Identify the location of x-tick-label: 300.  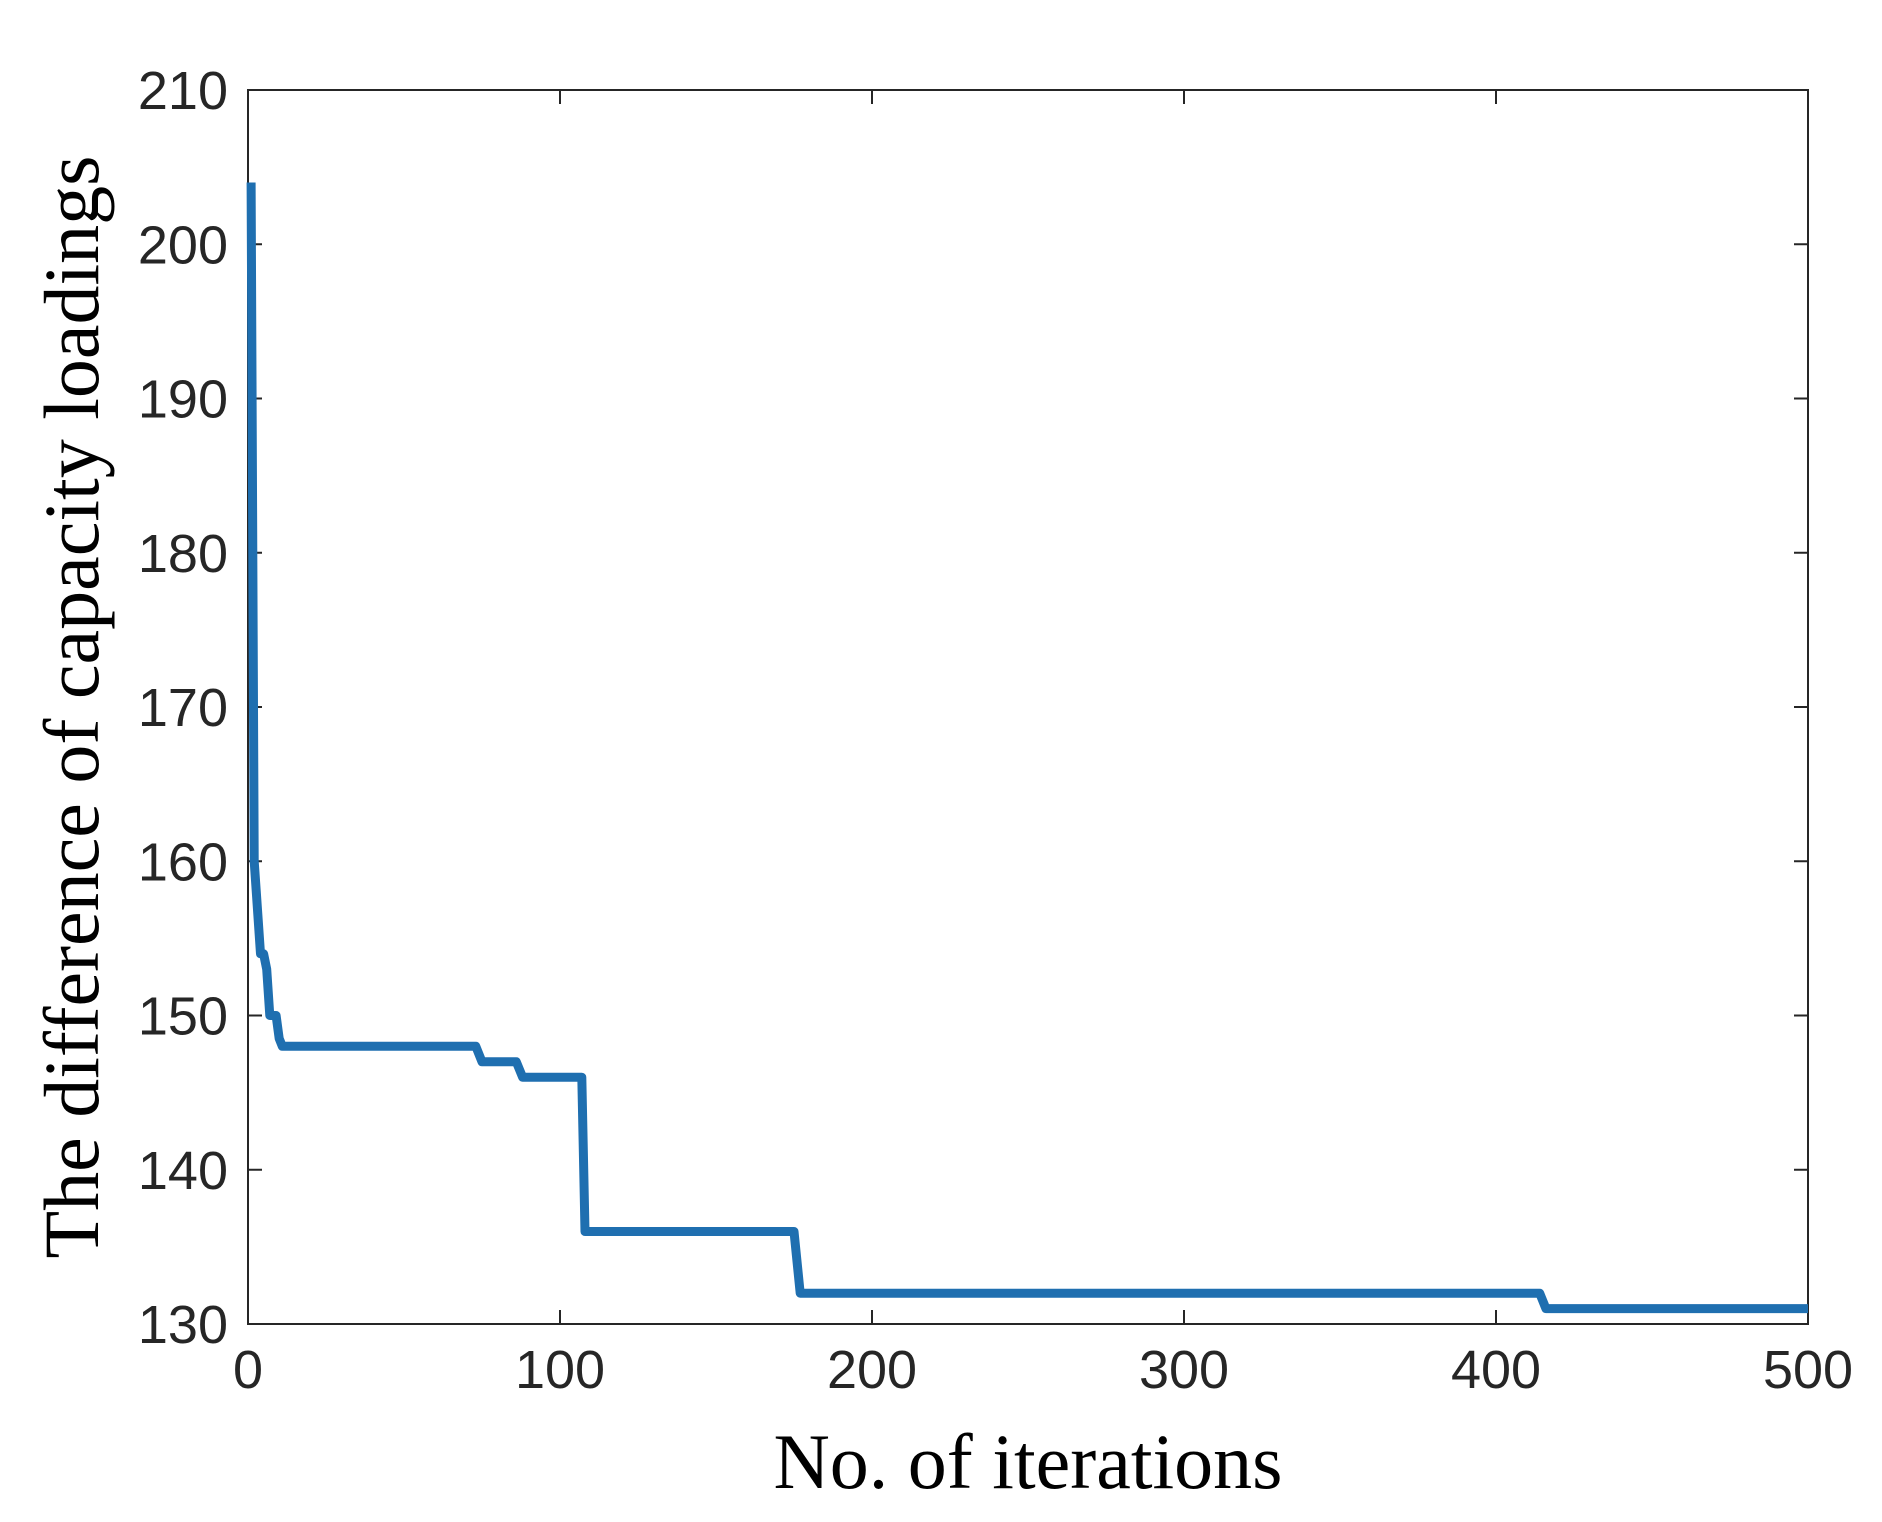
(1184, 1370).